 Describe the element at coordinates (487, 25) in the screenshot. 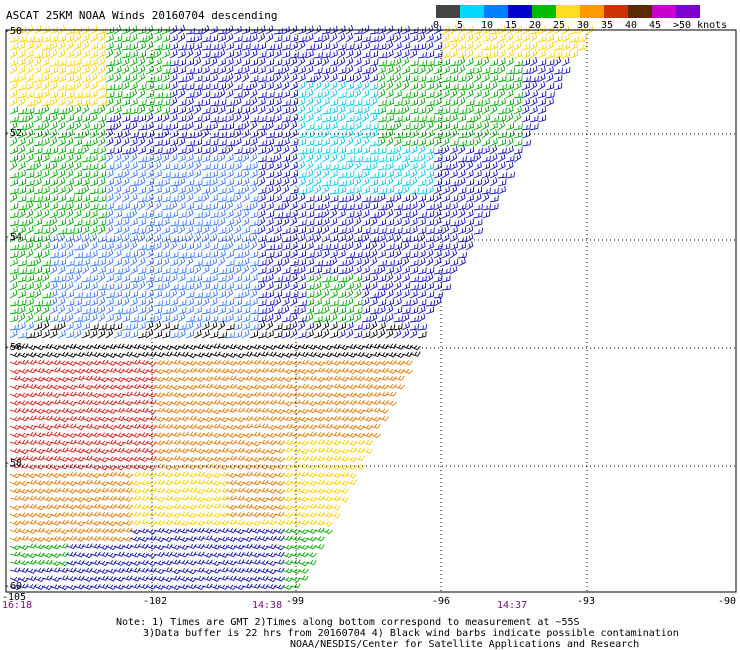

I see `scale-label: 10` at that location.